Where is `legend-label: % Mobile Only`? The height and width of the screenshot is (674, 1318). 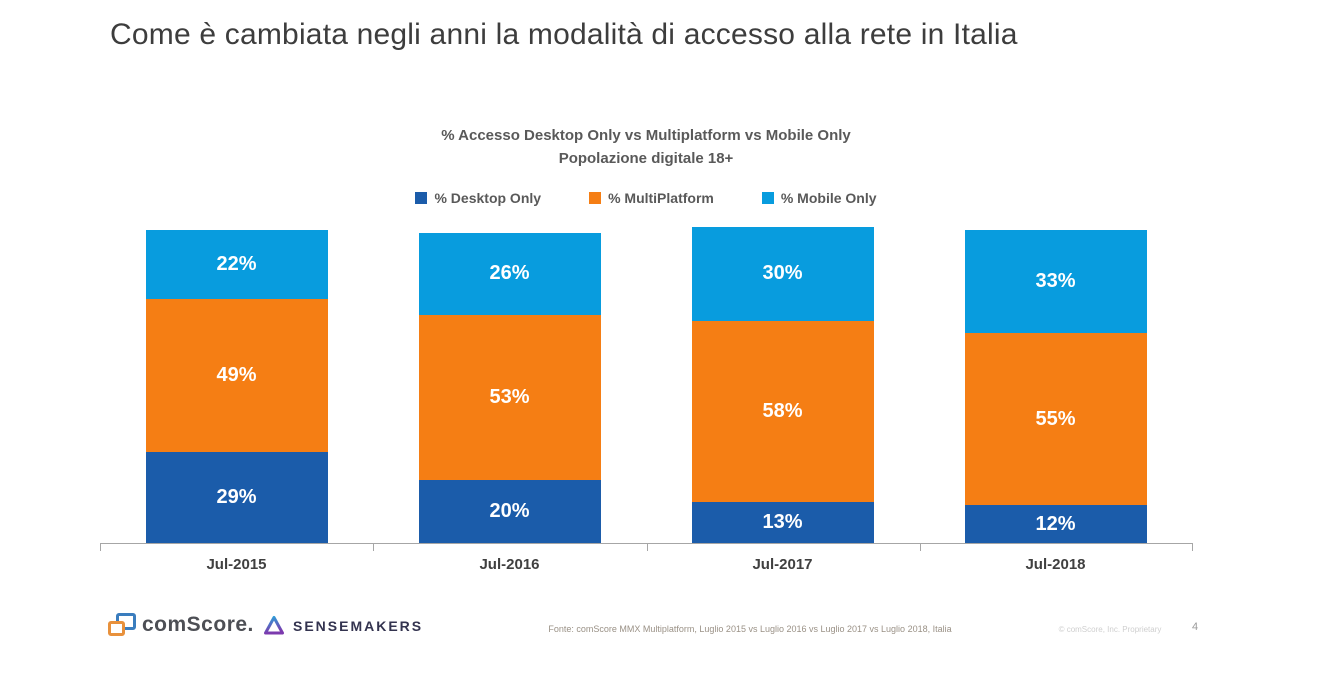
legend-label: % Mobile Only is located at coordinates (828, 198).